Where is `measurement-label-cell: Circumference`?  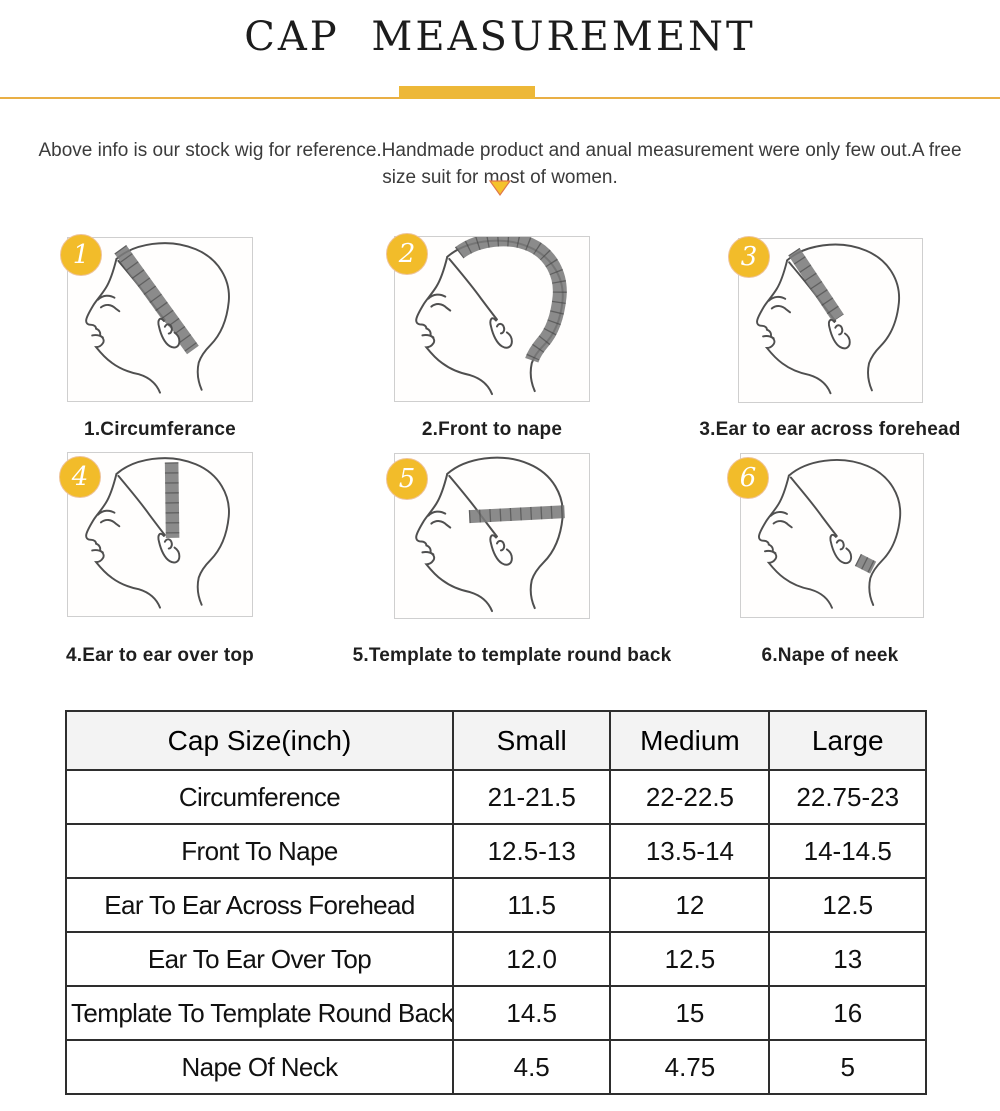 measurement-label-cell: Circumference is located at coordinates (259, 797).